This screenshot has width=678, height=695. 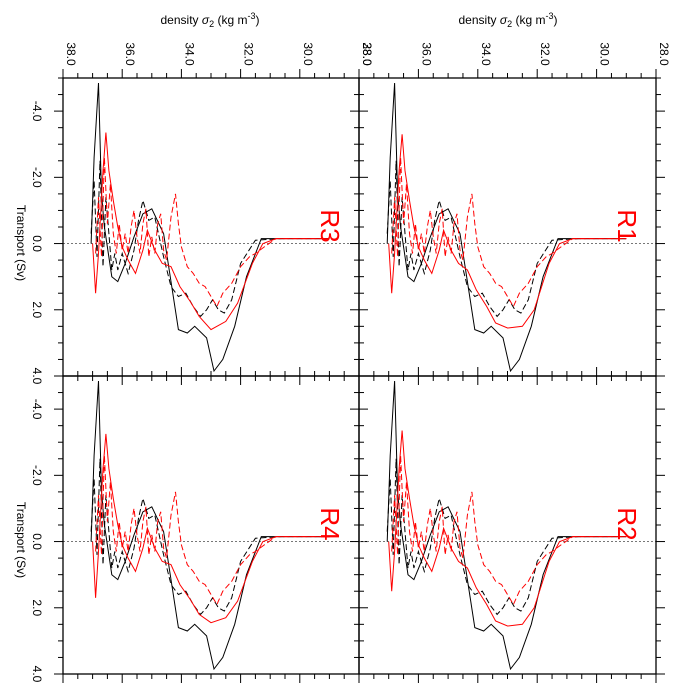 I want to click on y-axis-label-bottom: Transport (Sv), so click(x=21, y=540).